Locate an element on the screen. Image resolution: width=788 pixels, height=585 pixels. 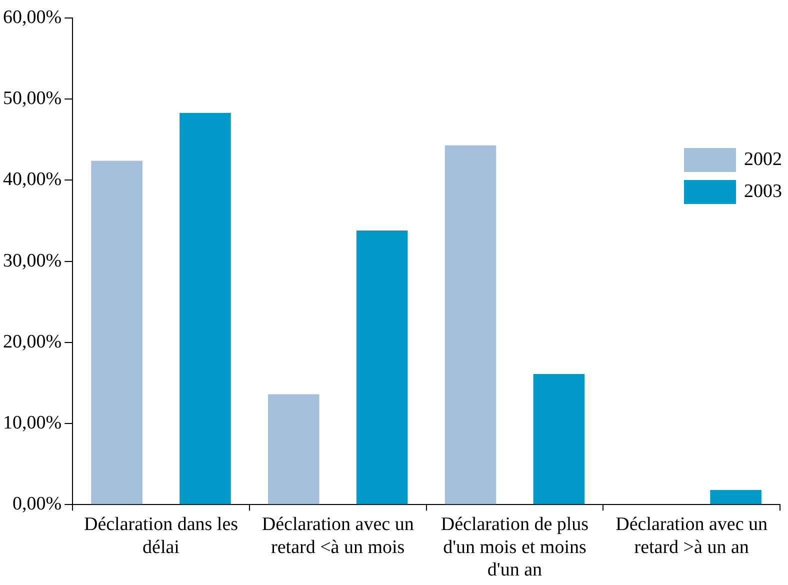
x-tick-label: Déclaration dans les délai is located at coordinates (161, 536).